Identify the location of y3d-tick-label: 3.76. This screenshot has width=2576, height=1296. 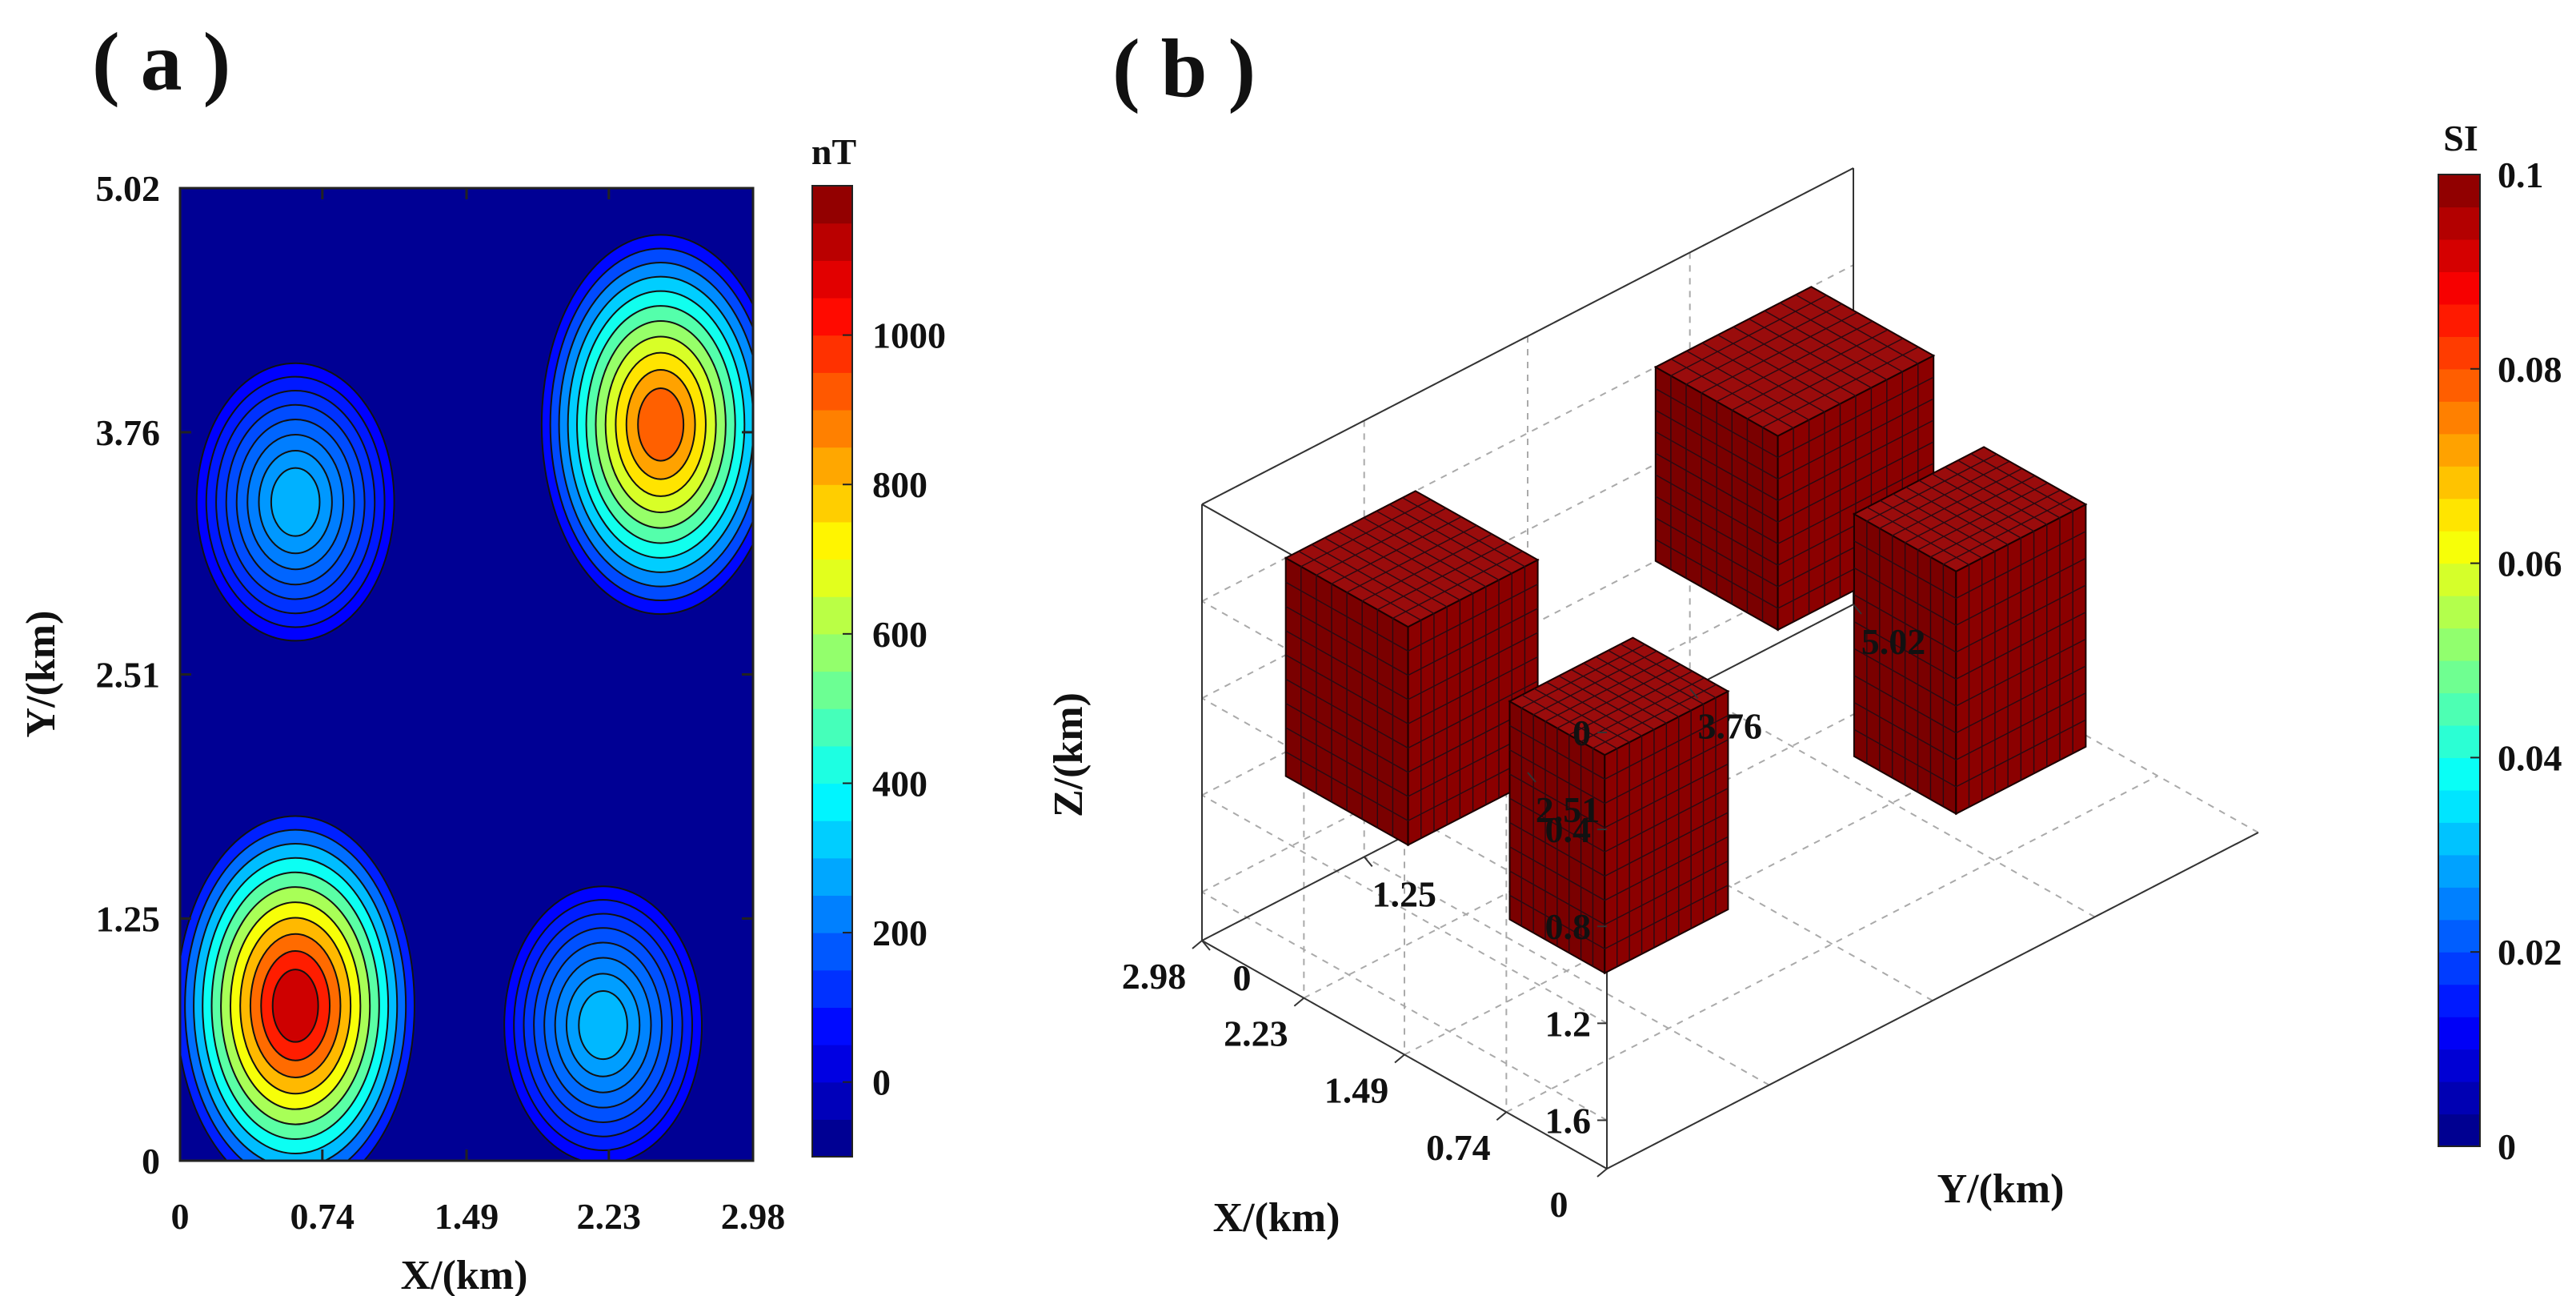
(1729, 725).